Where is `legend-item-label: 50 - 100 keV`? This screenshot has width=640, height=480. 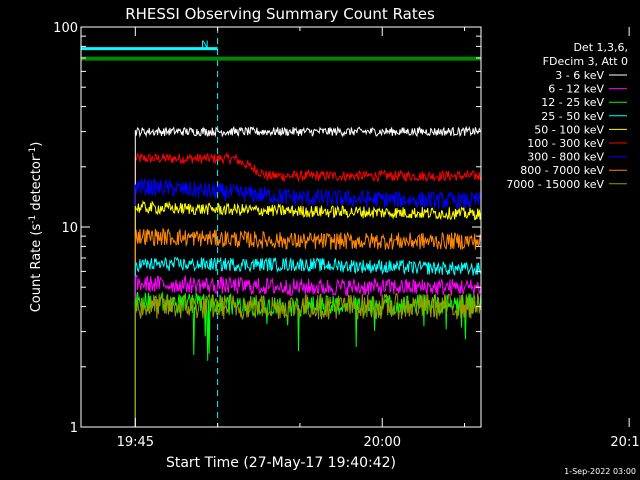
legend-item-label: 50 - 100 keV is located at coordinates (569, 129).